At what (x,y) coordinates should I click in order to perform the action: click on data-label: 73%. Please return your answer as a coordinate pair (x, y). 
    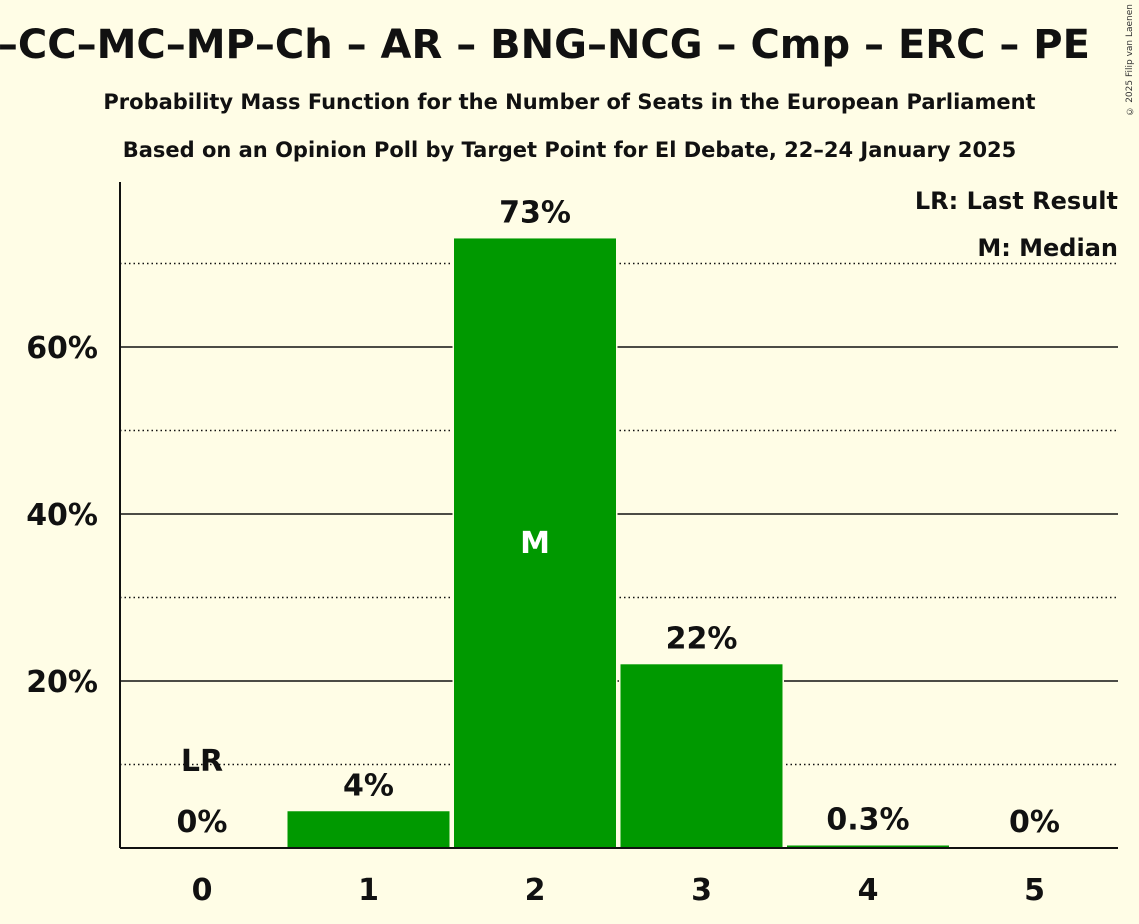
    Looking at the image, I should click on (535, 212).